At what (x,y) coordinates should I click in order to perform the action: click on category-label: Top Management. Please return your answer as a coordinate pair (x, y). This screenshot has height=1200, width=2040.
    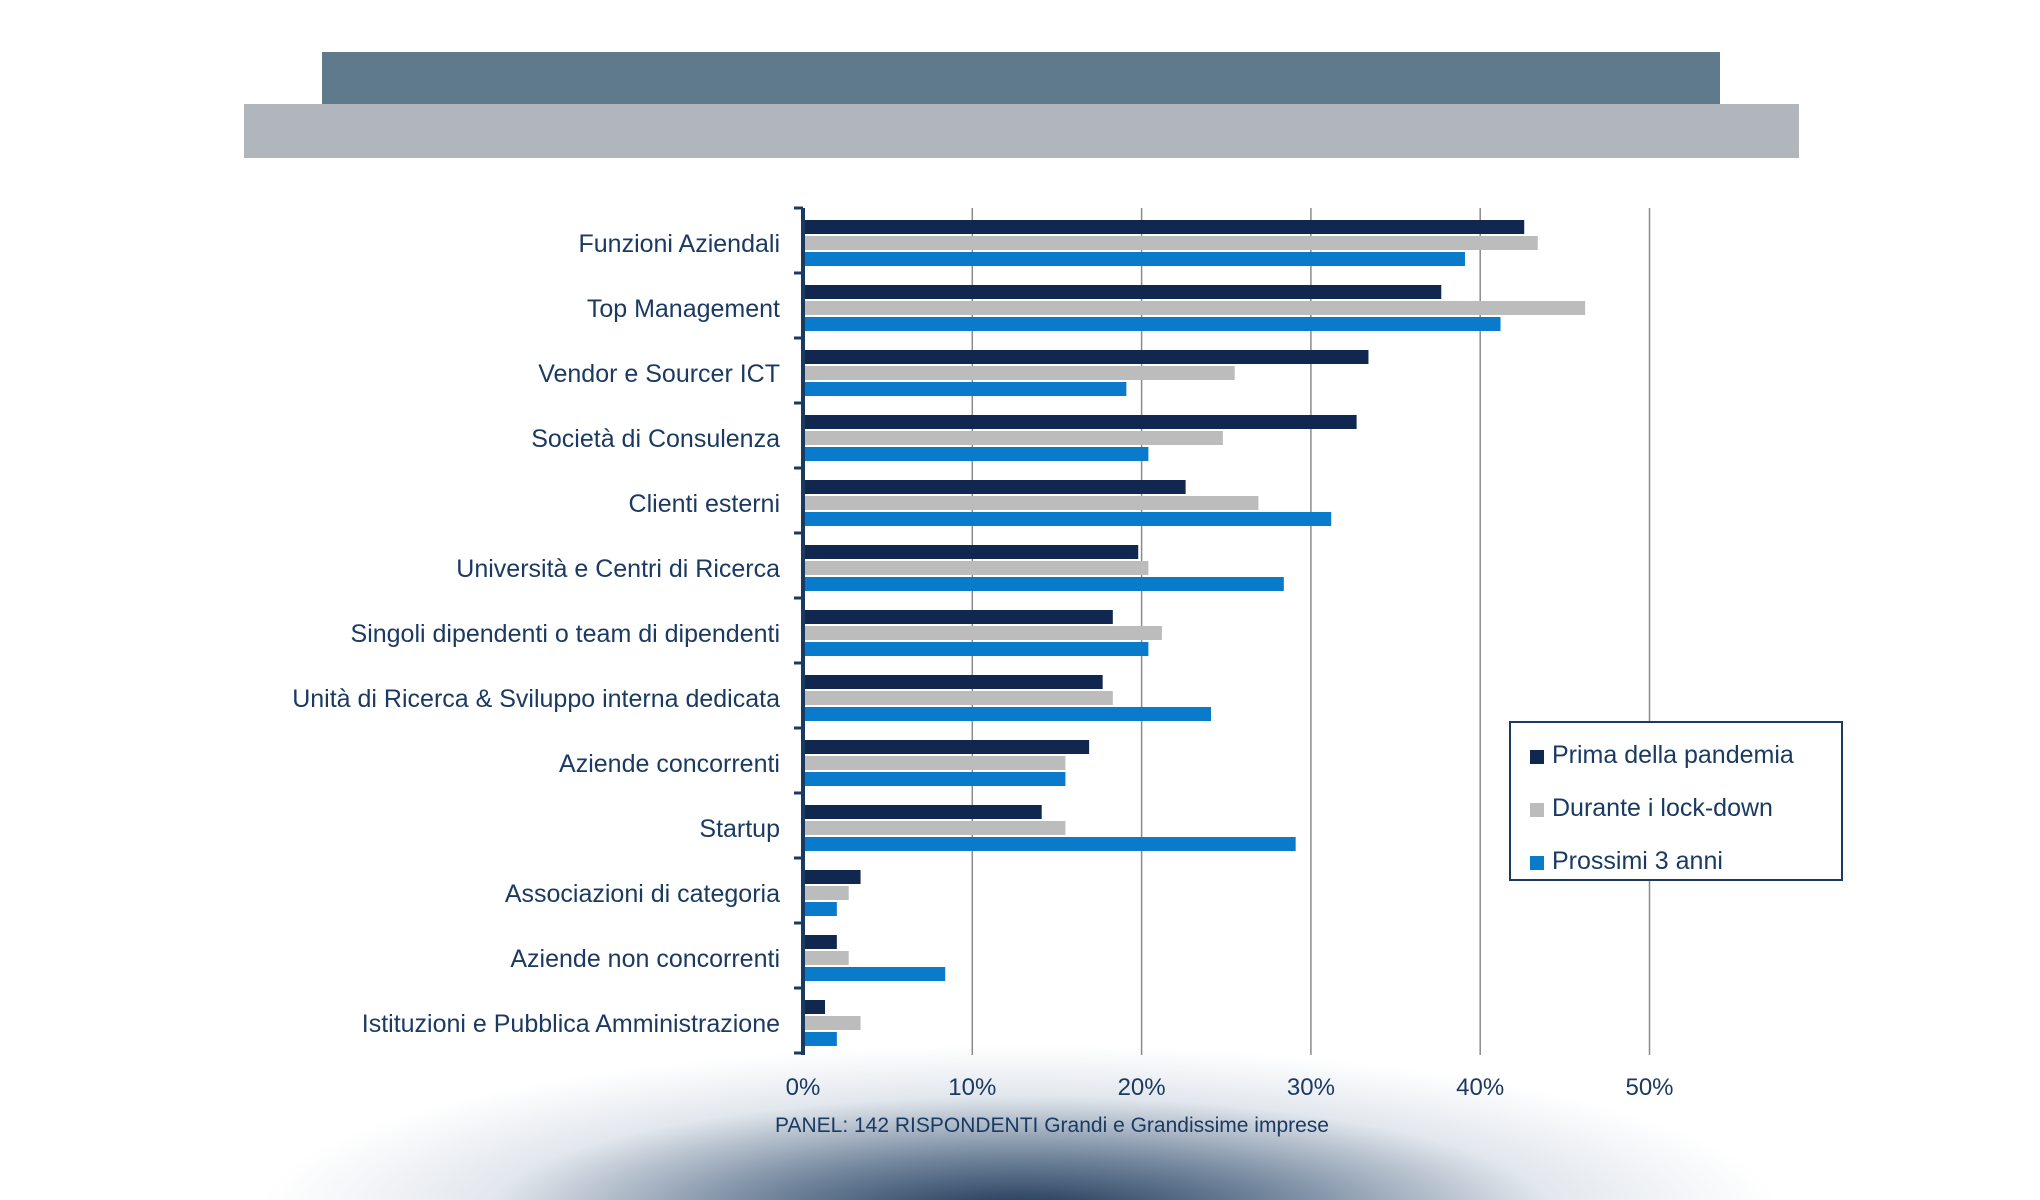
    Looking at the image, I should click on (683, 309).